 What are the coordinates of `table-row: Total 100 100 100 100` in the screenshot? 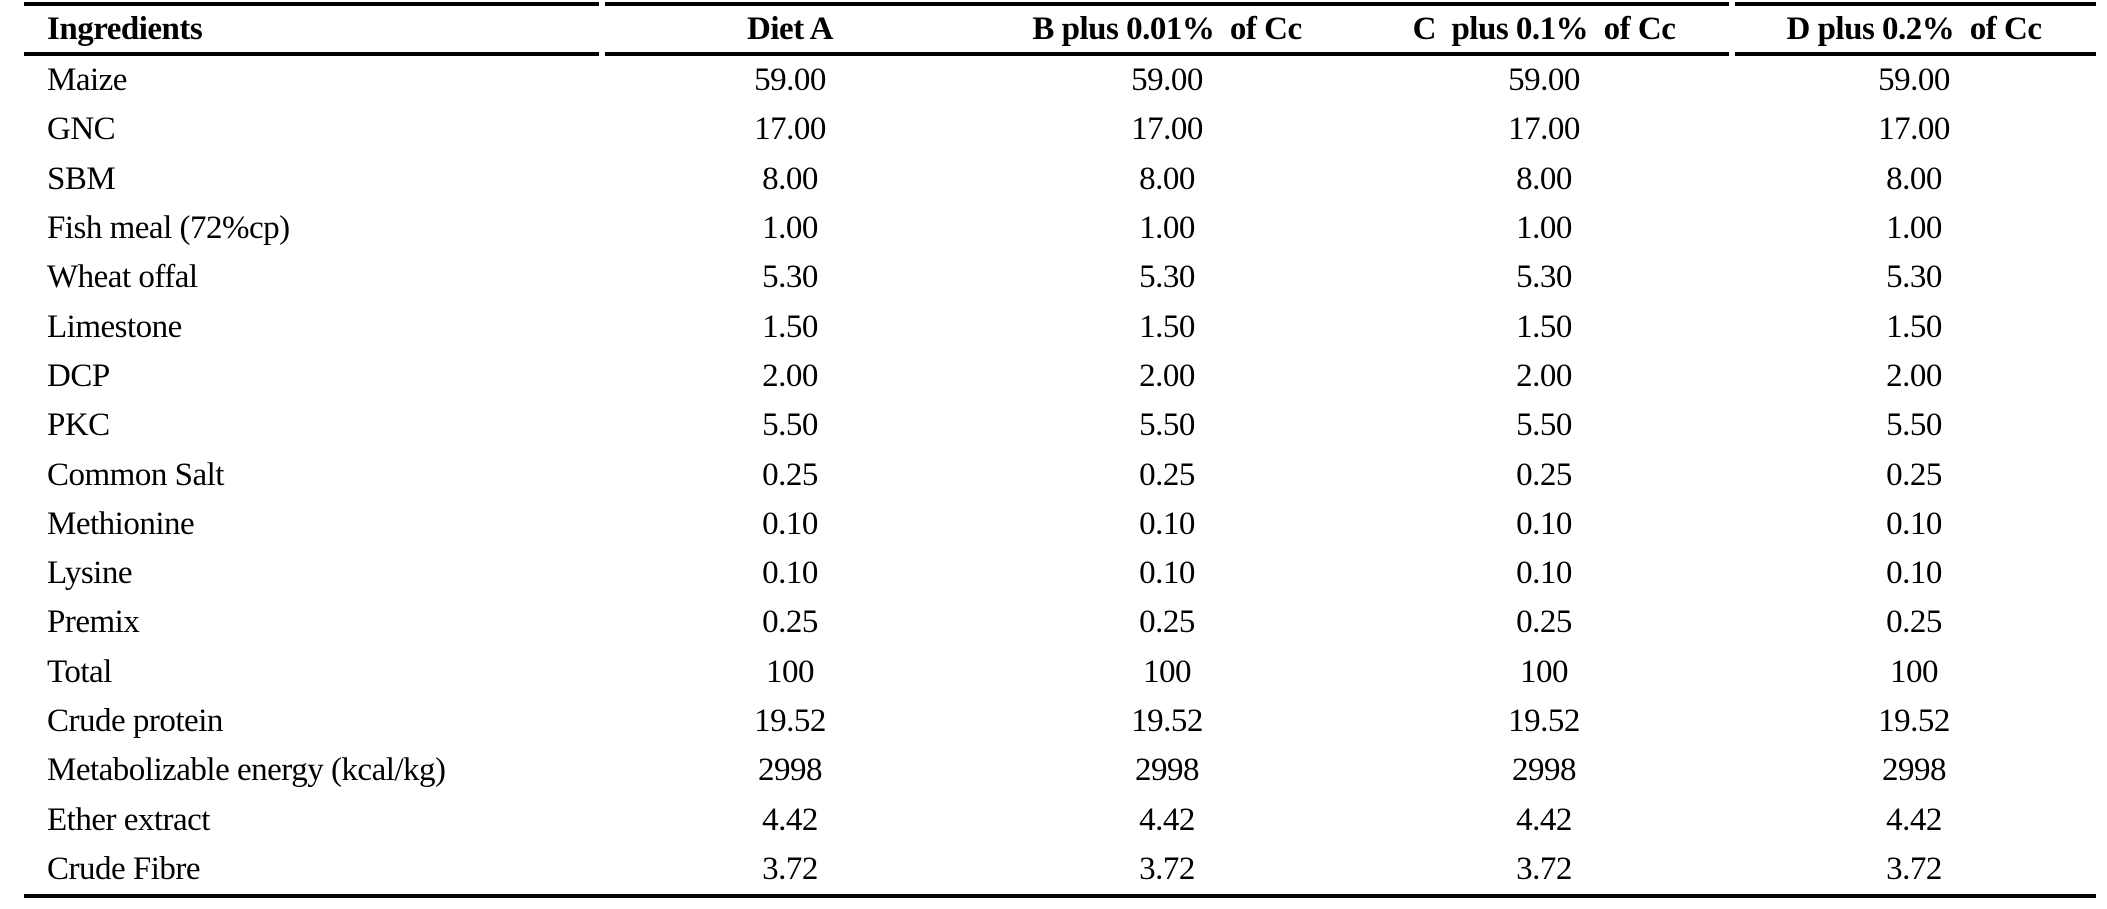 It's located at (1060, 672).